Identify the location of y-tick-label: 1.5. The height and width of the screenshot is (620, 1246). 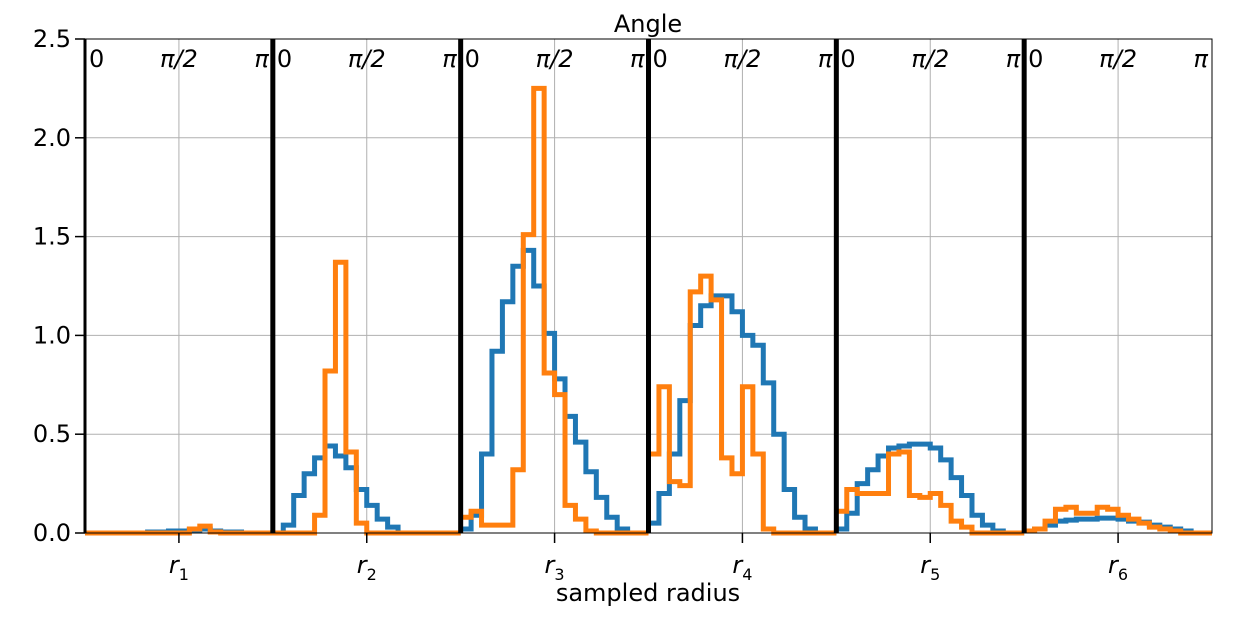
(52, 237).